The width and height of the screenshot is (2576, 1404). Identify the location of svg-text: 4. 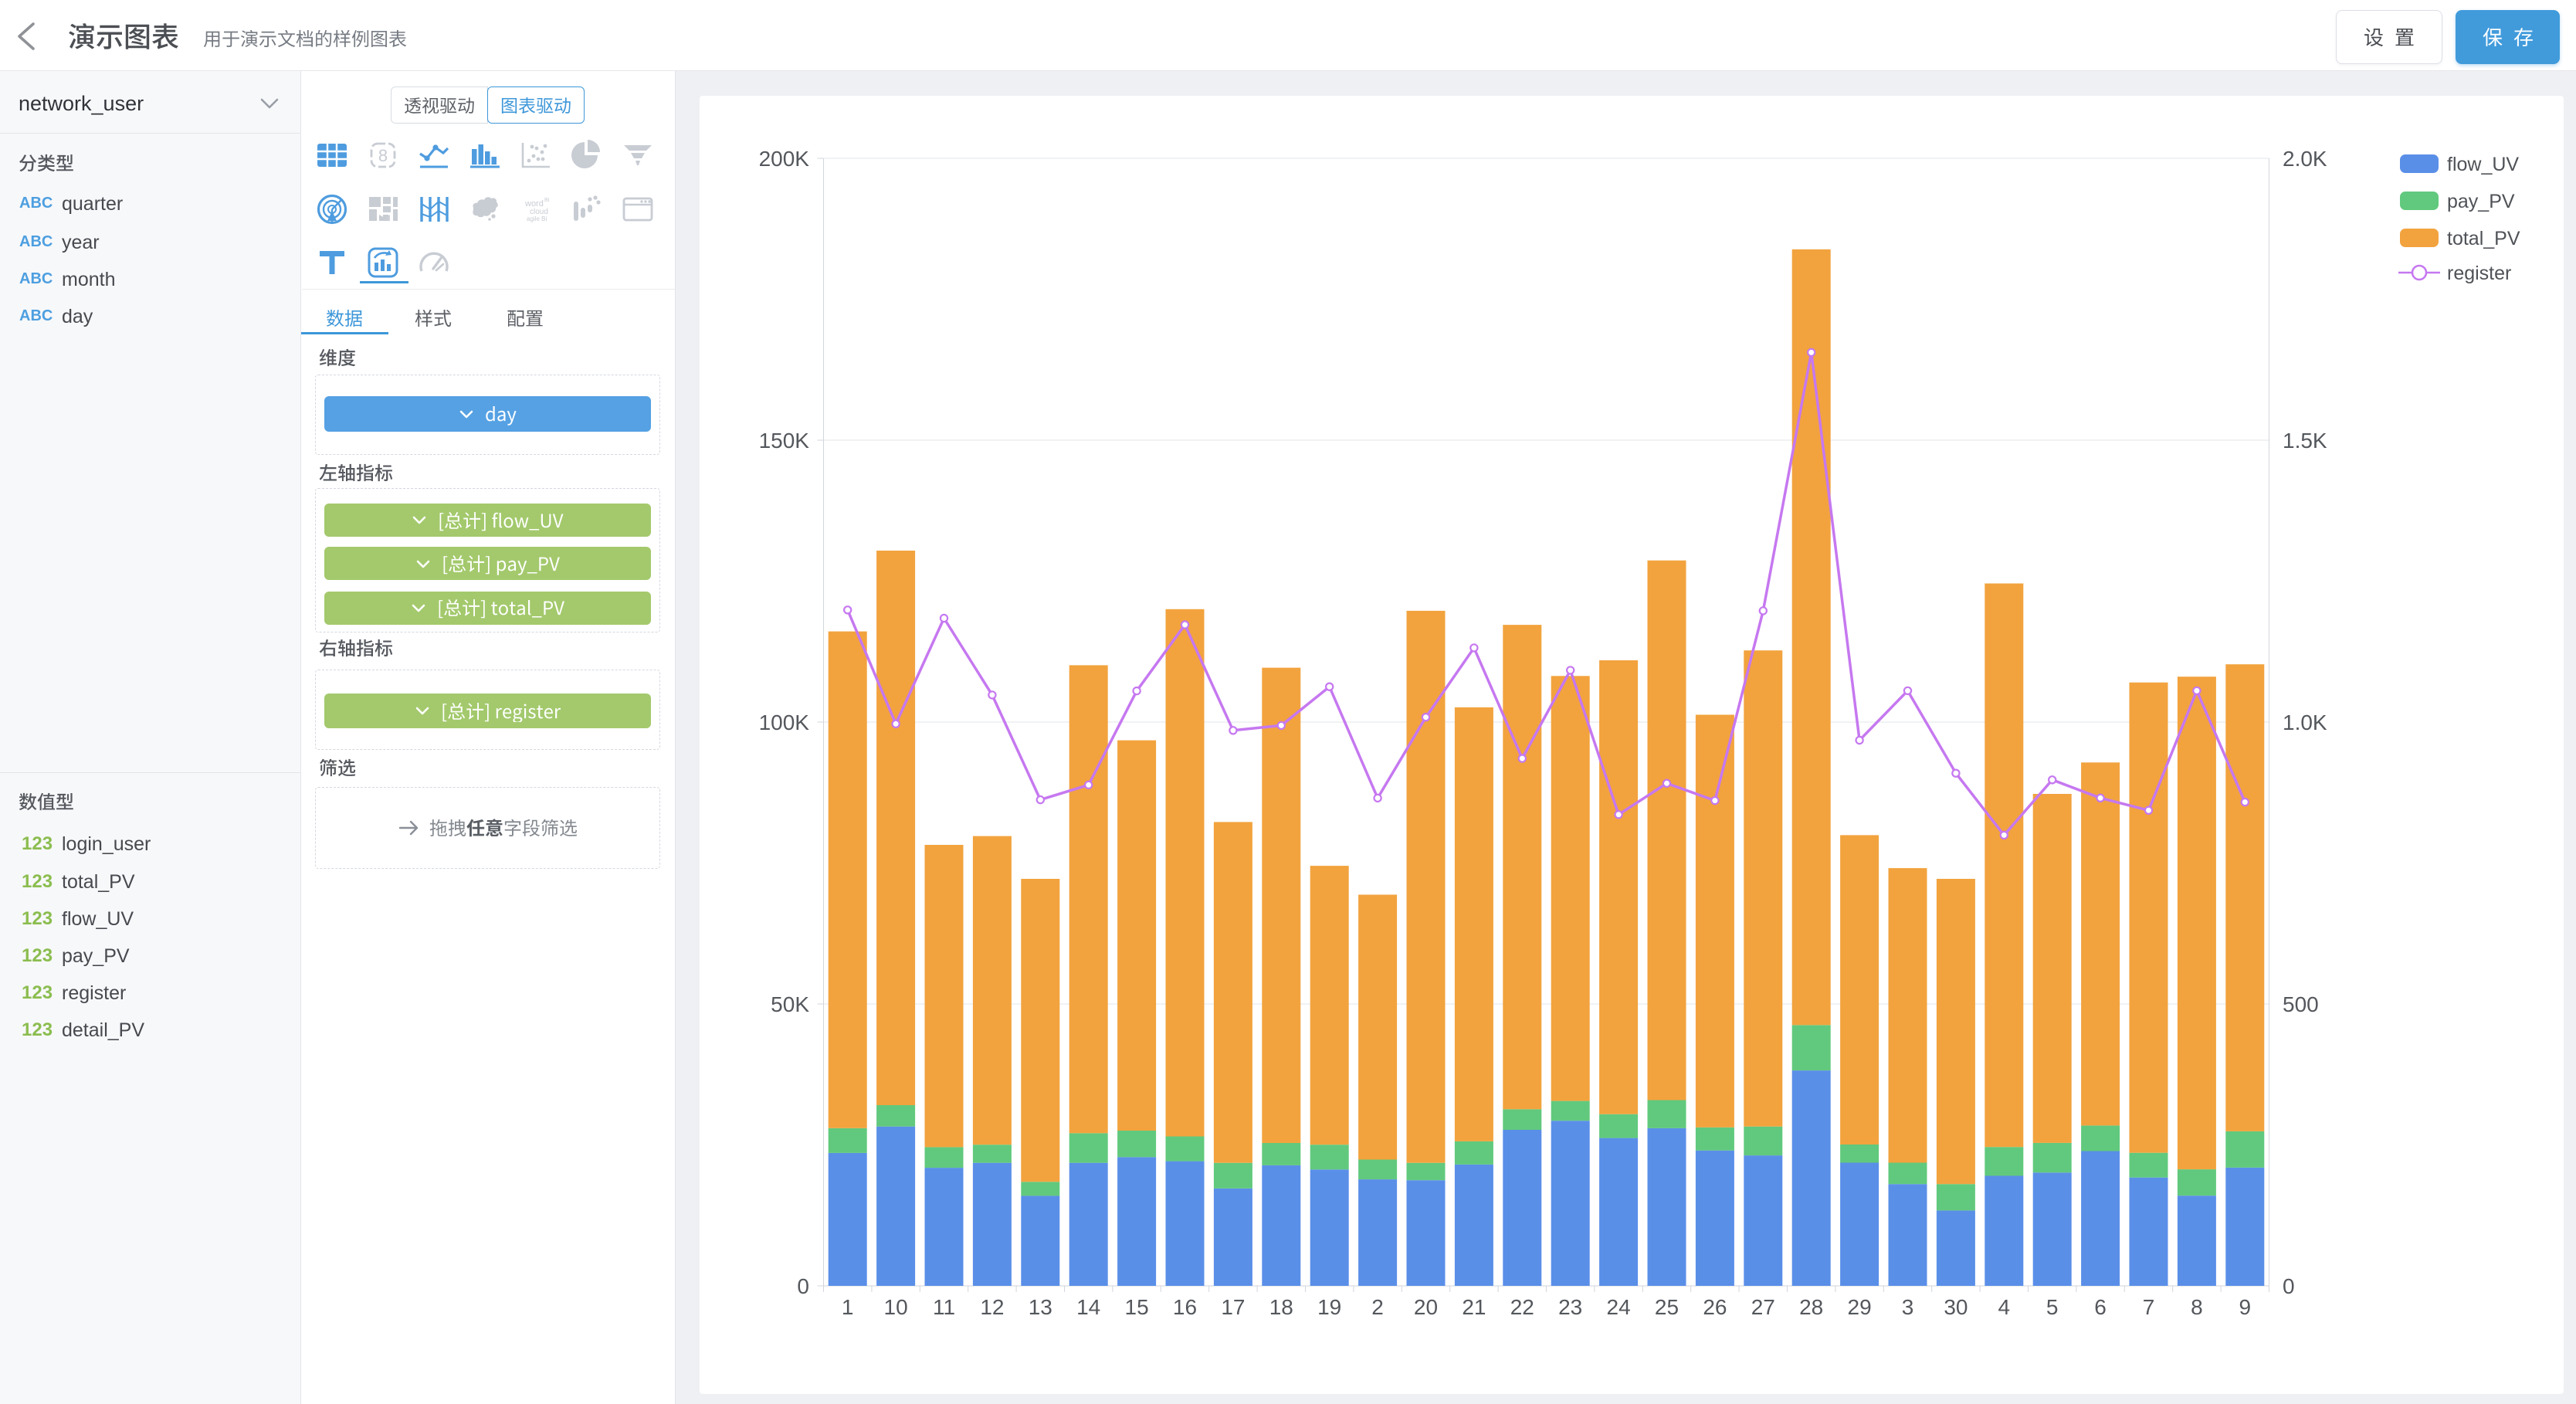
(2004, 1307).